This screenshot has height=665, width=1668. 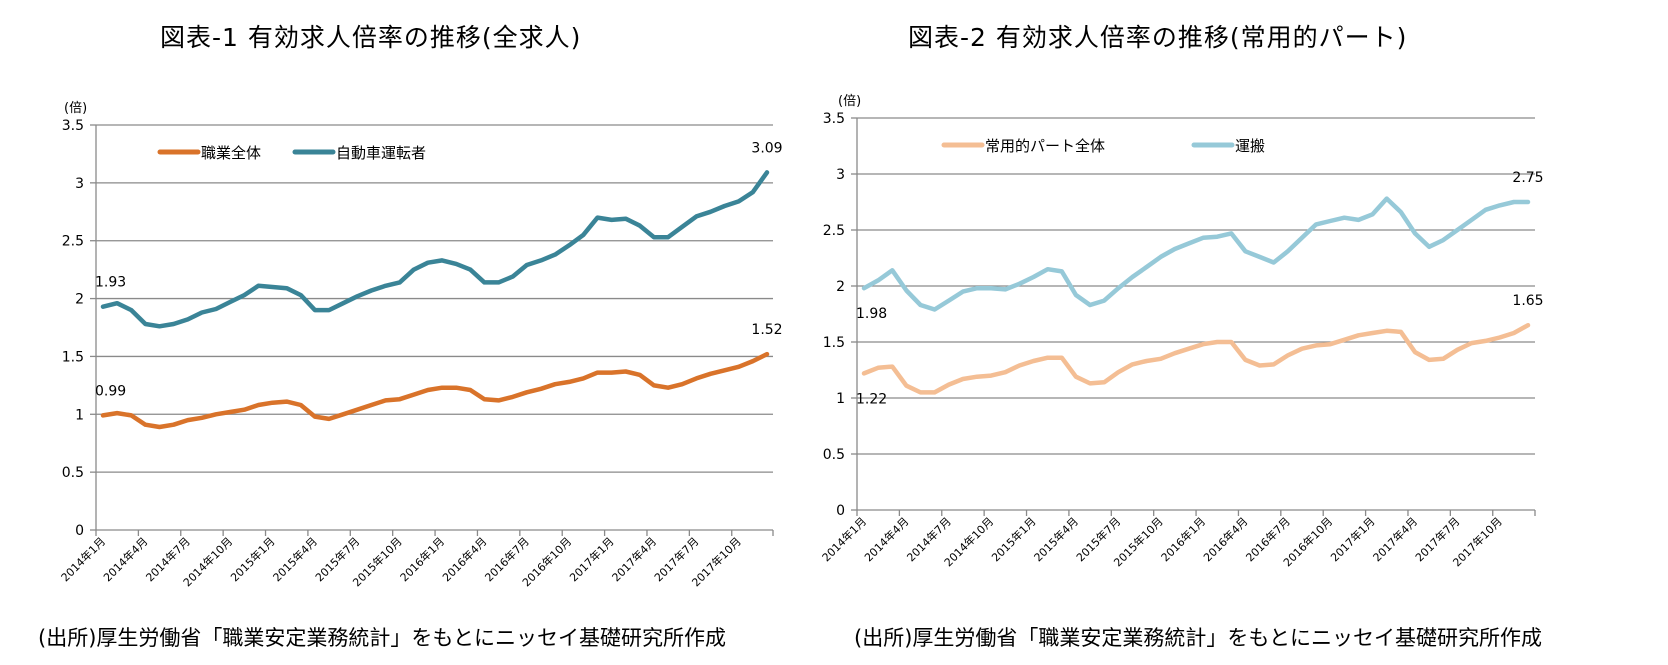 What do you see at coordinates (871, 314) in the screenshot?
I see `data-label: 1.98` at bounding box center [871, 314].